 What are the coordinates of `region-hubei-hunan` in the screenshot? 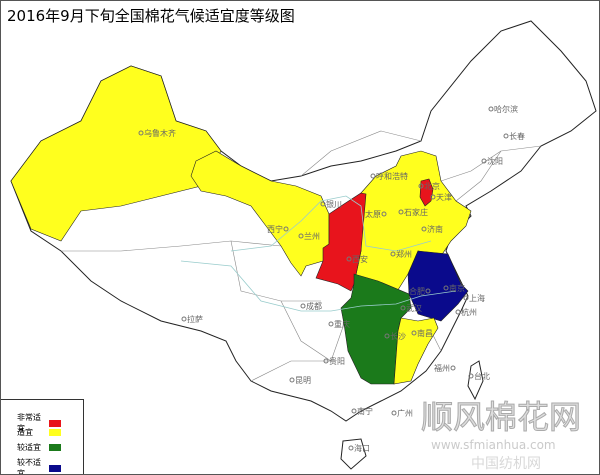 It's located at (376, 329).